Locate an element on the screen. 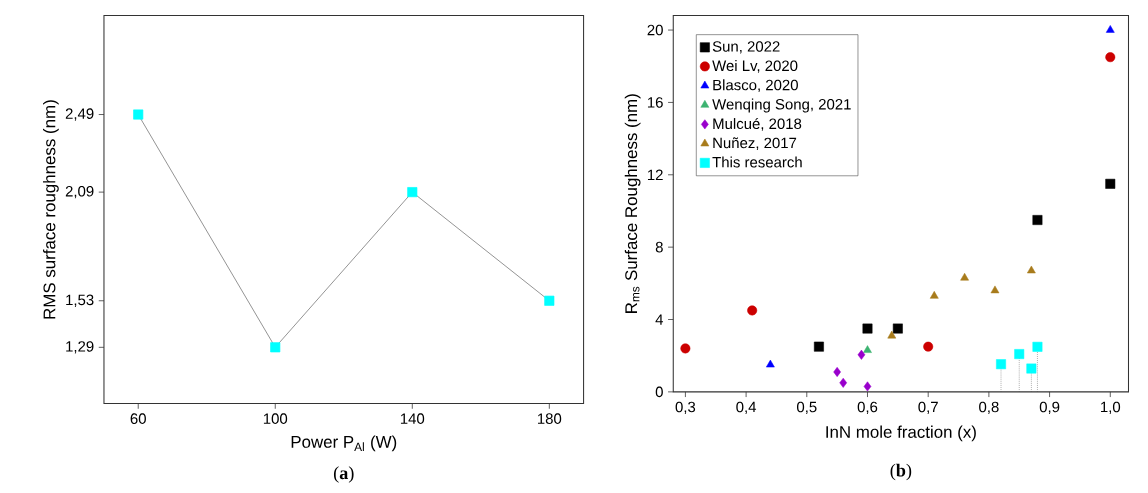 This screenshot has width=1148, height=493. x-tick-label: 0,7 is located at coordinates (928, 407).